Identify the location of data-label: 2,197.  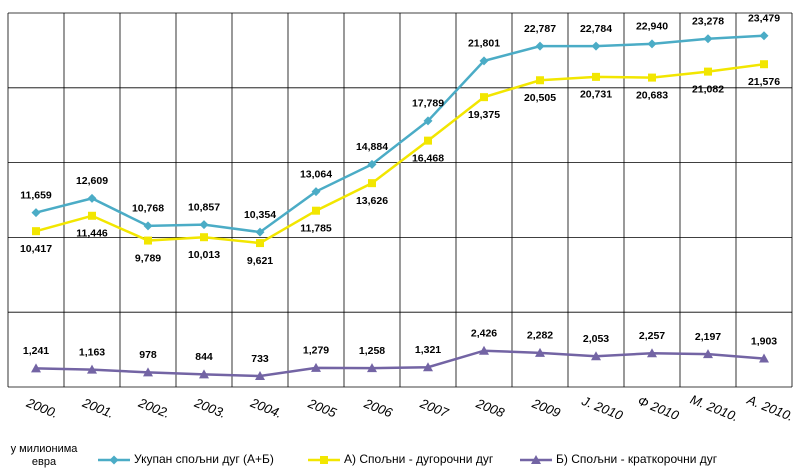
(708, 337).